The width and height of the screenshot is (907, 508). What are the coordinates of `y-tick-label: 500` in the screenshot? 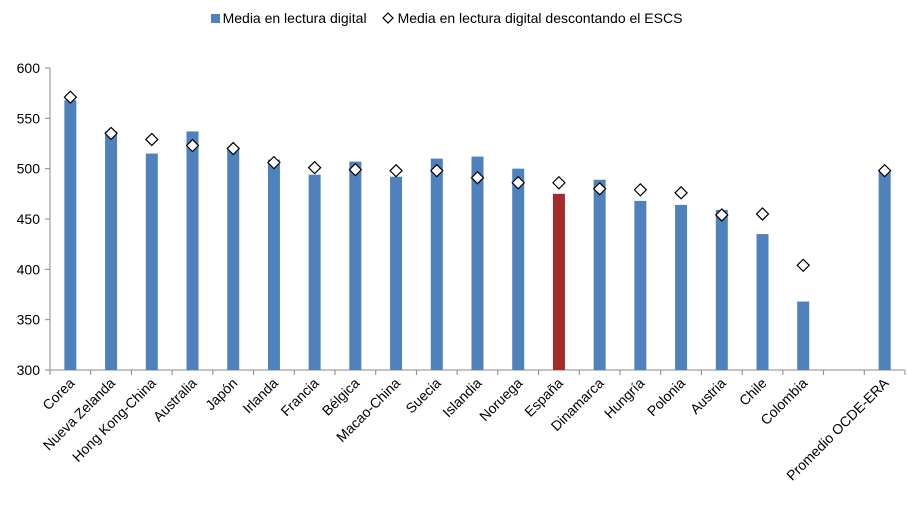 It's located at (29, 169).